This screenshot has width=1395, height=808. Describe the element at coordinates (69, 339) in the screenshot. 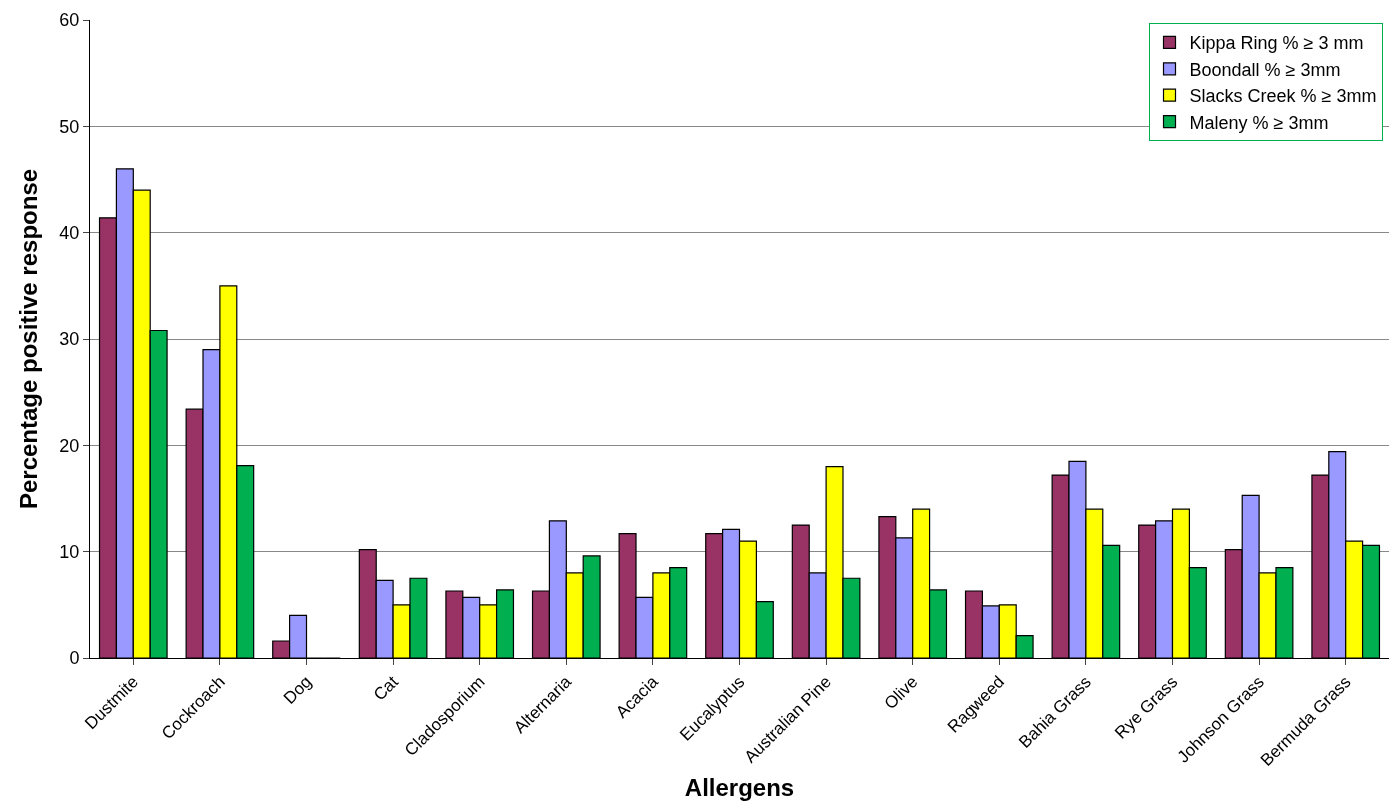

I see `y-tick-label: 30` at that location.